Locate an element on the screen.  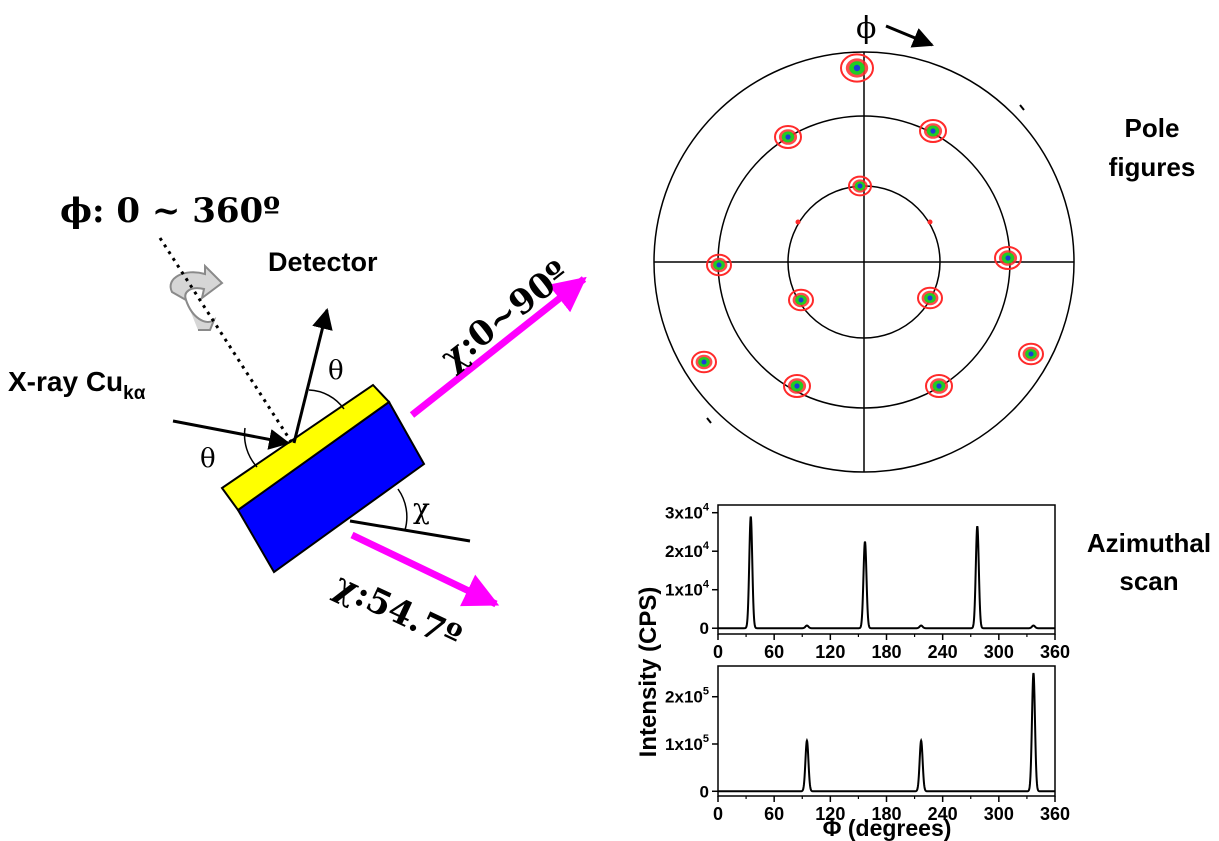
diffracted-beam-arrow is located at coordinates (312, 375).